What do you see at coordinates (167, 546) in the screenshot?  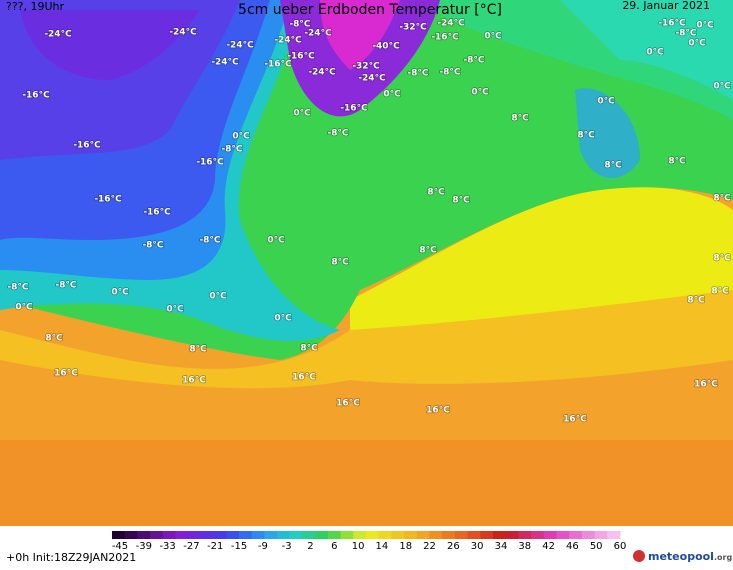 I see `colorbar-tick-label: -33` at bounding box center [167, 546].